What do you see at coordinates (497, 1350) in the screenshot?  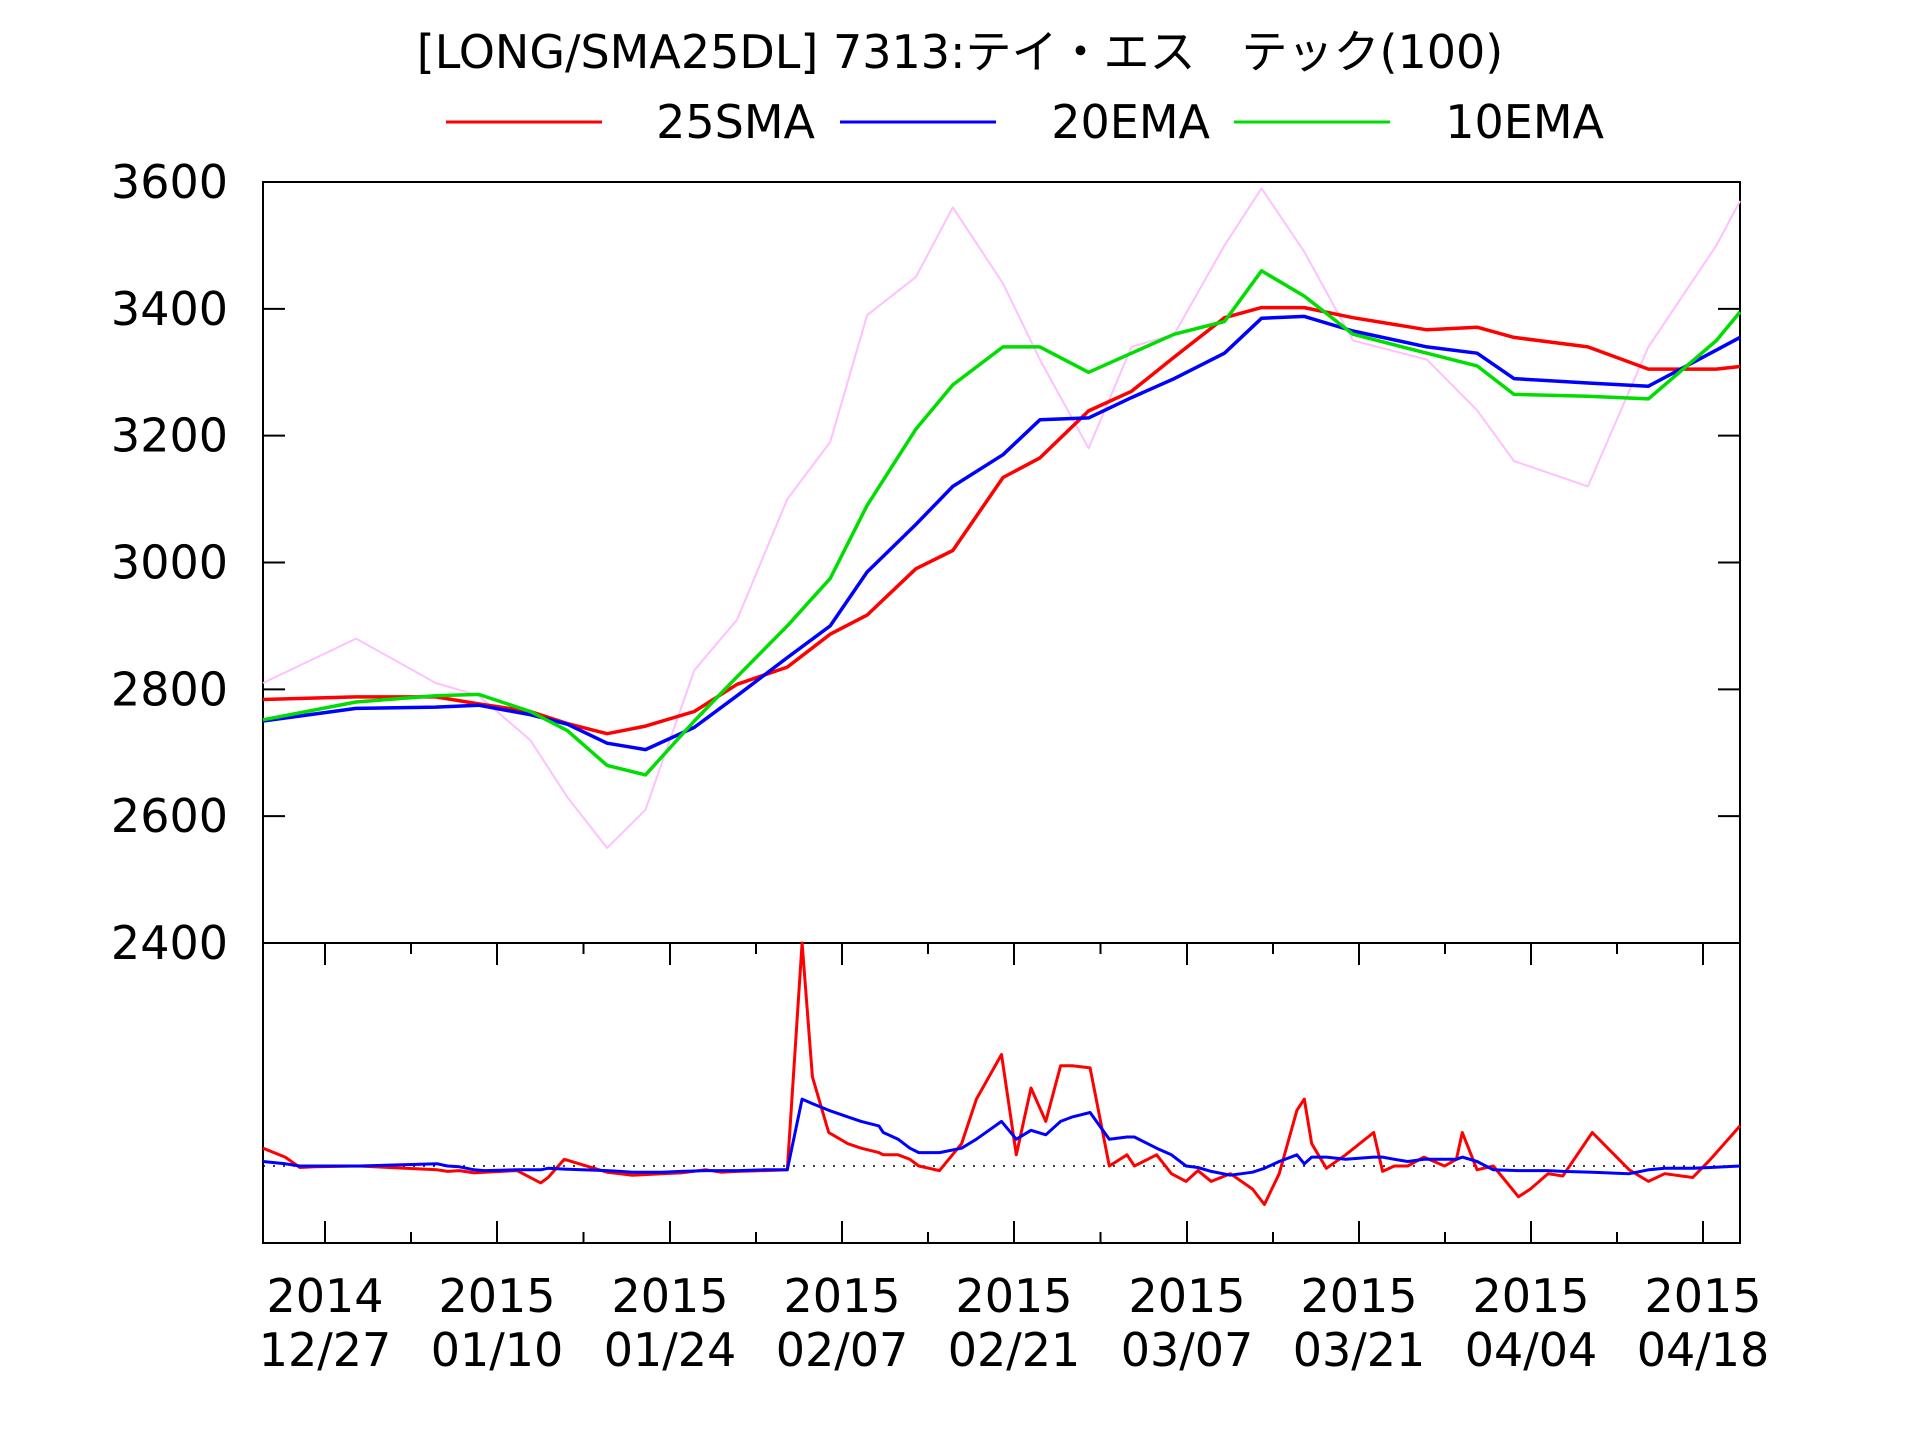 I see `x-tick-date: 01/10` at bounding box center [497, 1350].